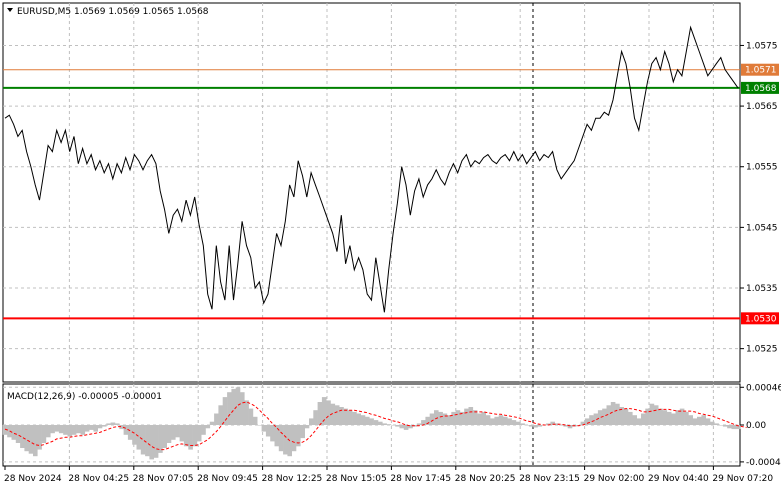 This screenshot has width=781, height=489. Describe the element at coordinates (762, 228) in the screenshot. I see `y-tick-label: 1.0545` at that location.